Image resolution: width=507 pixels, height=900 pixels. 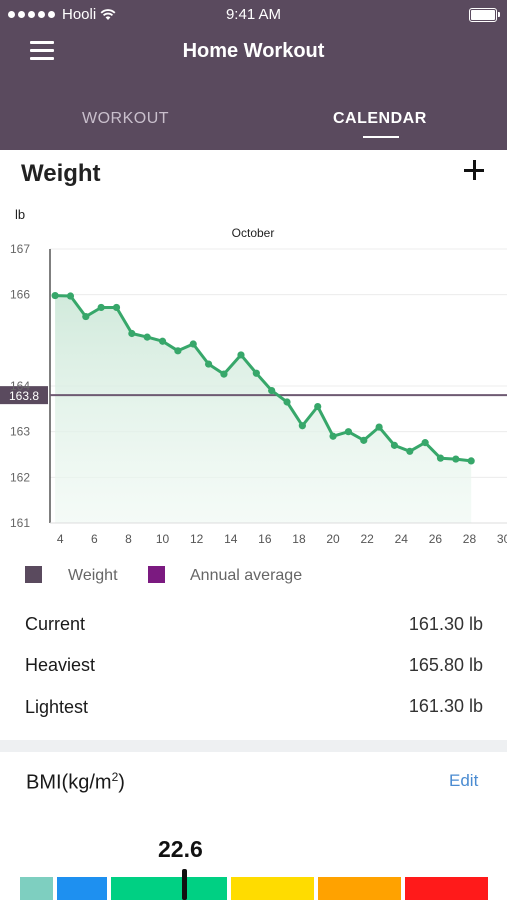 What do you see at coordinates (436, 624) in the screenshot?
I see `stat-current-number: 161.30` at bounding box center [436, 624].